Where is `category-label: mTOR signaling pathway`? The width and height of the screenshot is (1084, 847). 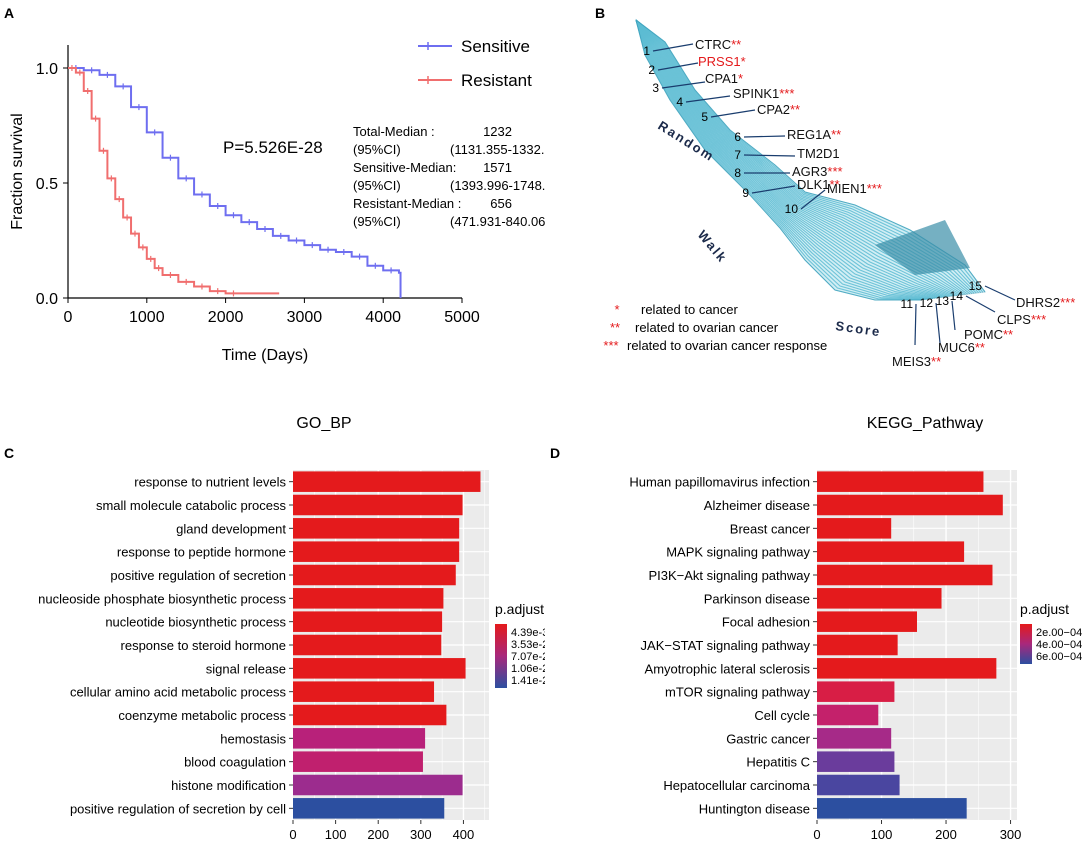
category-label: mTOR signaling pathway is located at coordinates (737, 692).